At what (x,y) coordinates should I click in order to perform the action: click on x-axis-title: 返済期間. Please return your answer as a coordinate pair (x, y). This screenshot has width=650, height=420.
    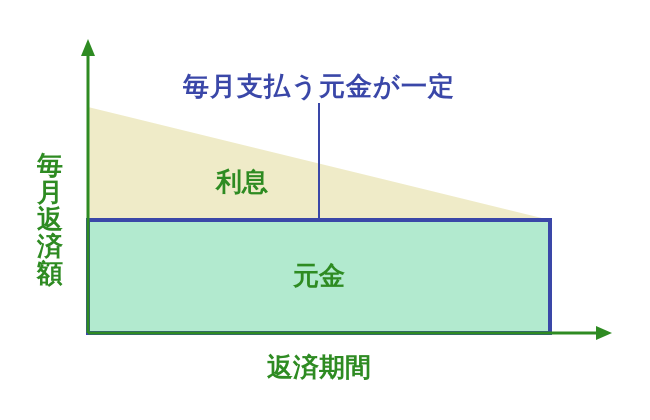
    Looking at the image, I should click on (318, 368).